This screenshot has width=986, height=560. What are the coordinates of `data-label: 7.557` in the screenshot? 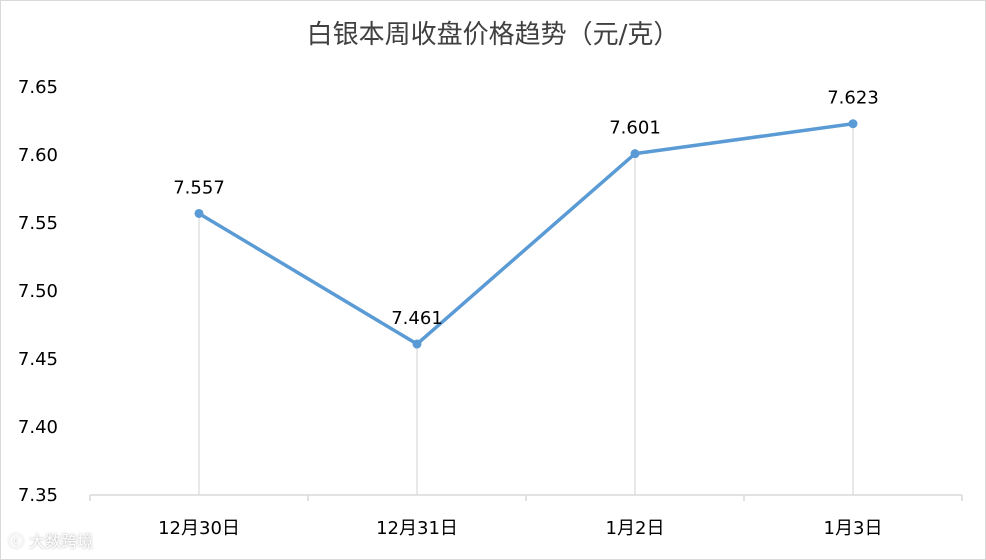 It's located at (199, 187).